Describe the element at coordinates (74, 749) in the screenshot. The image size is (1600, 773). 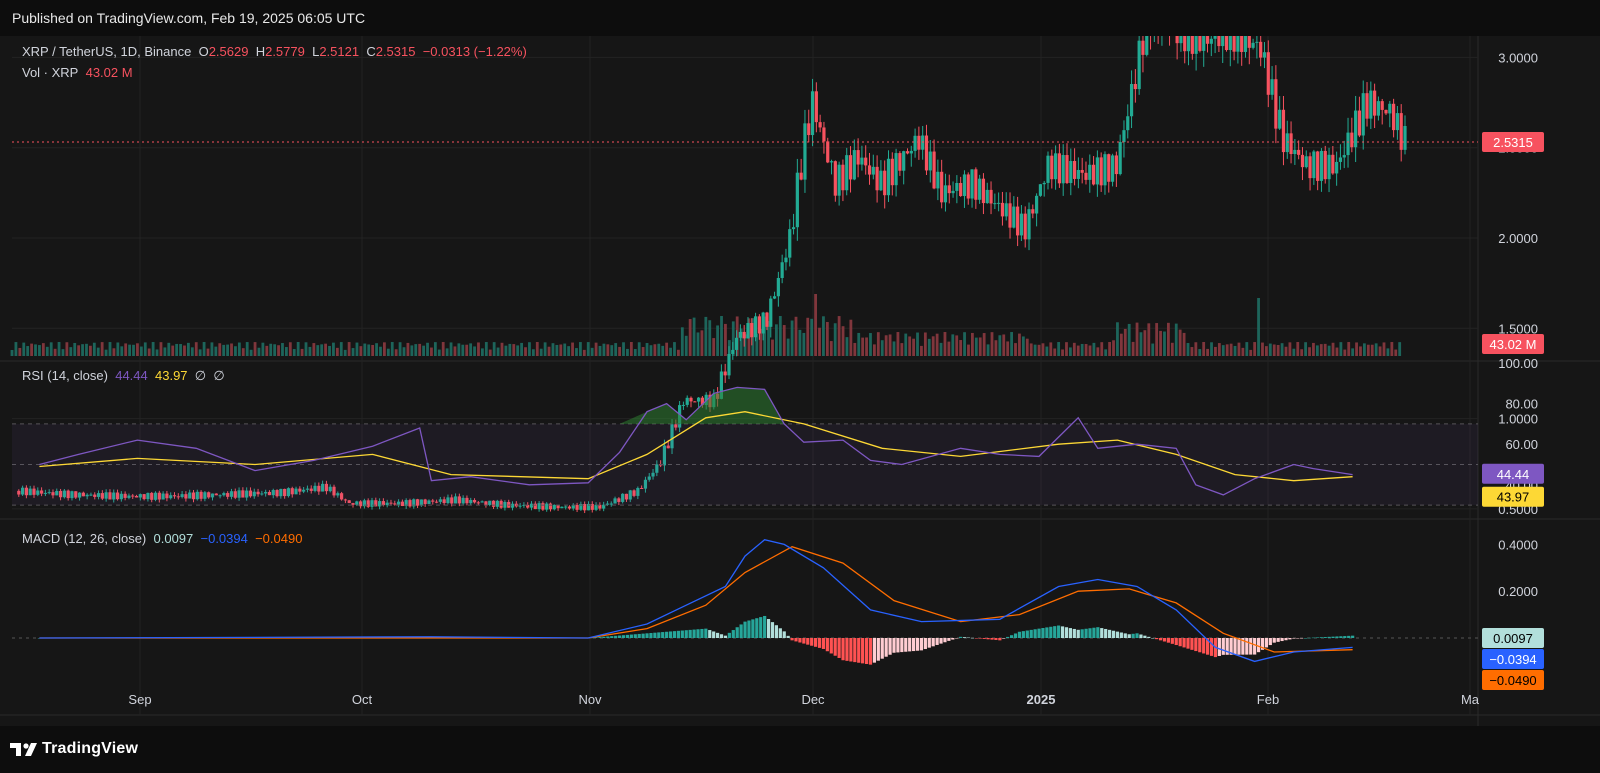
I see `tradingview-logo: TradingView` at that location.